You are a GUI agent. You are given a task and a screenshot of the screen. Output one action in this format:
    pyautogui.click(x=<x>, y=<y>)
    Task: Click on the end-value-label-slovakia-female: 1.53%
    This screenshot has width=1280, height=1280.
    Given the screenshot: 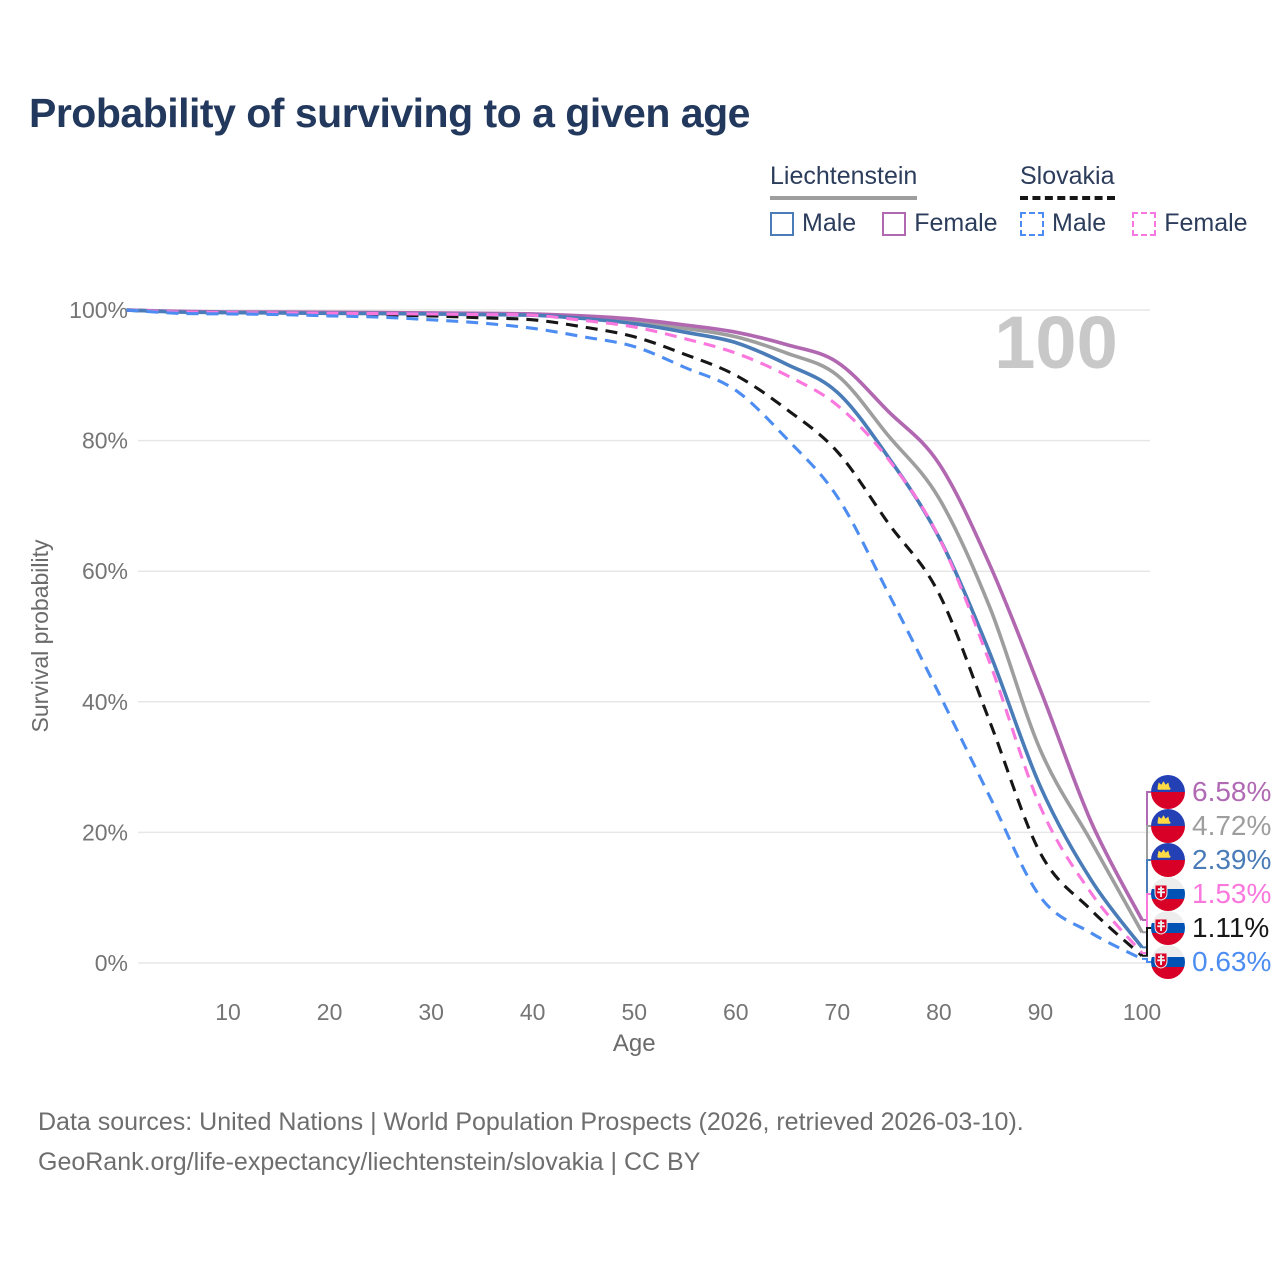 What is the action you would take?
    pyautogui.click(x=1231, y=893)
    